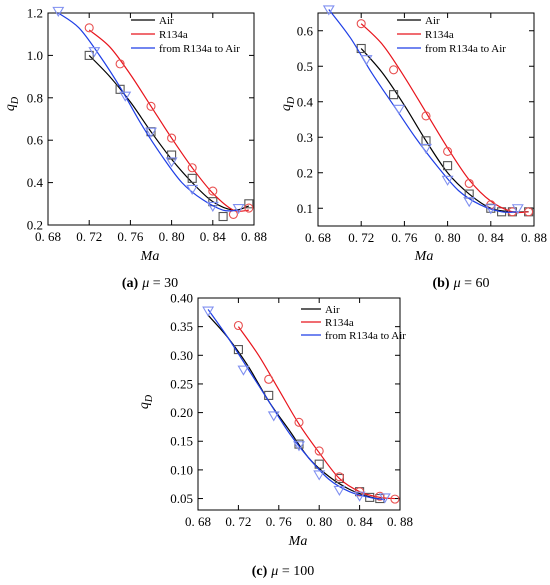 This screenshot has height=585, width=550. I want to click on y-tick-label: 0.1, so click(305, 208).